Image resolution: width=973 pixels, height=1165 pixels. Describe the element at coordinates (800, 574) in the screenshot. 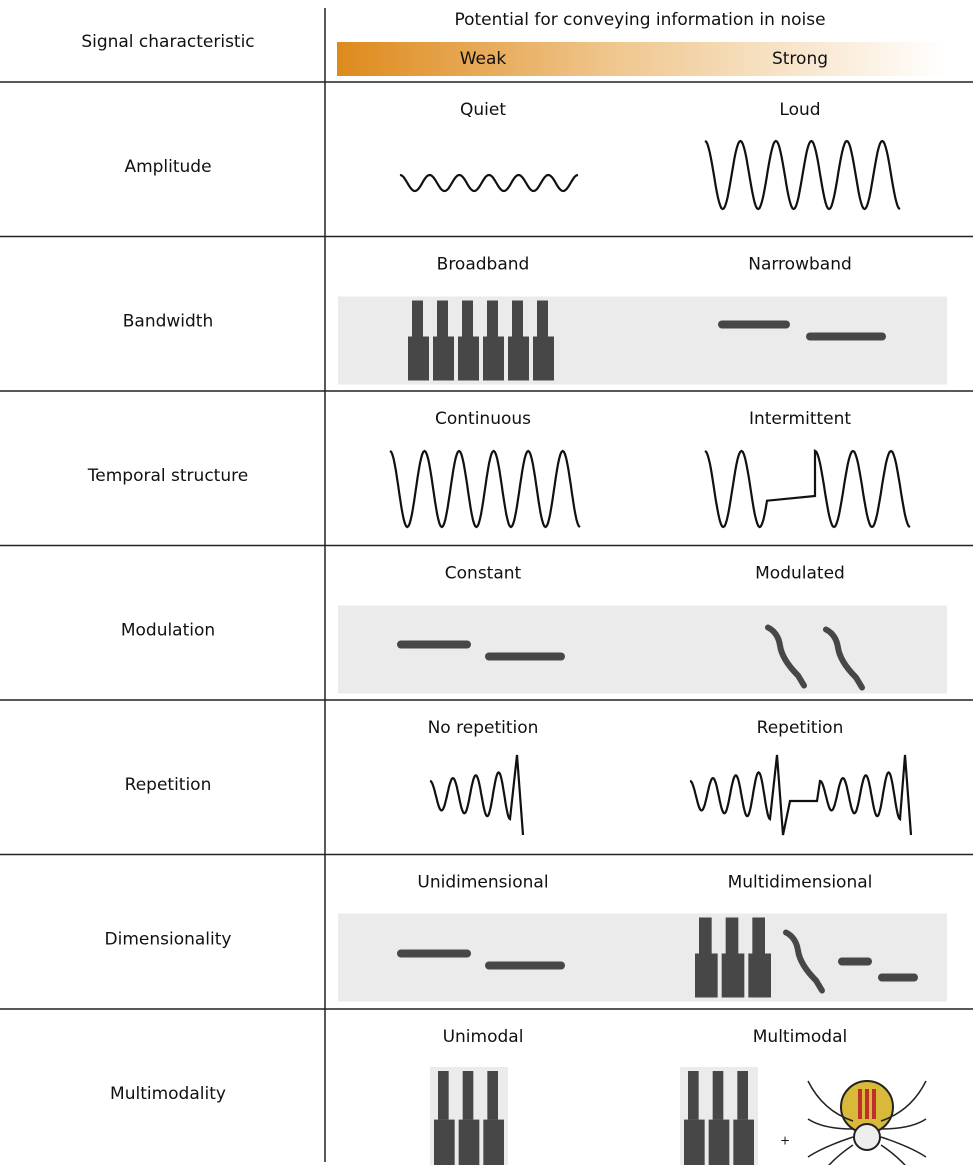

I see `strong-caption: Modulated` at that location.